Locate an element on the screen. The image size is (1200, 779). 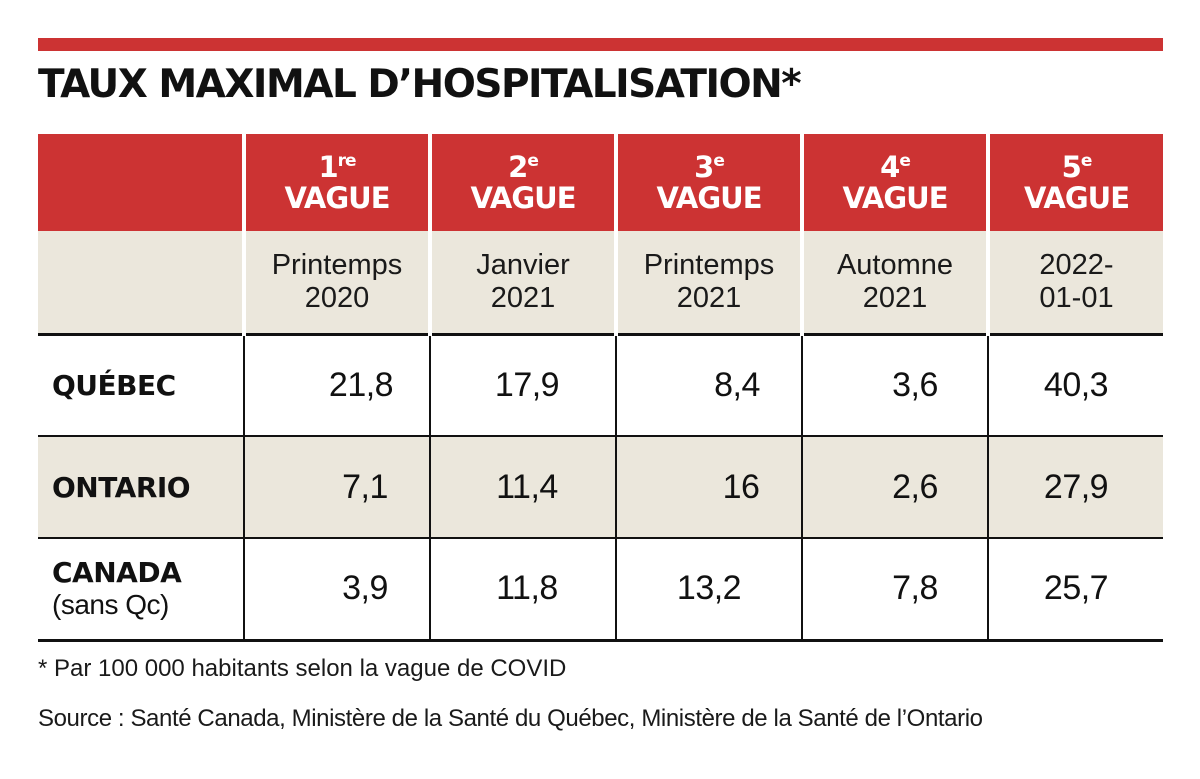
table-row: CANADA (sans Qc) 3,9 11,8 13,2 7,8 25,7 is located at coordinates (600, 589).